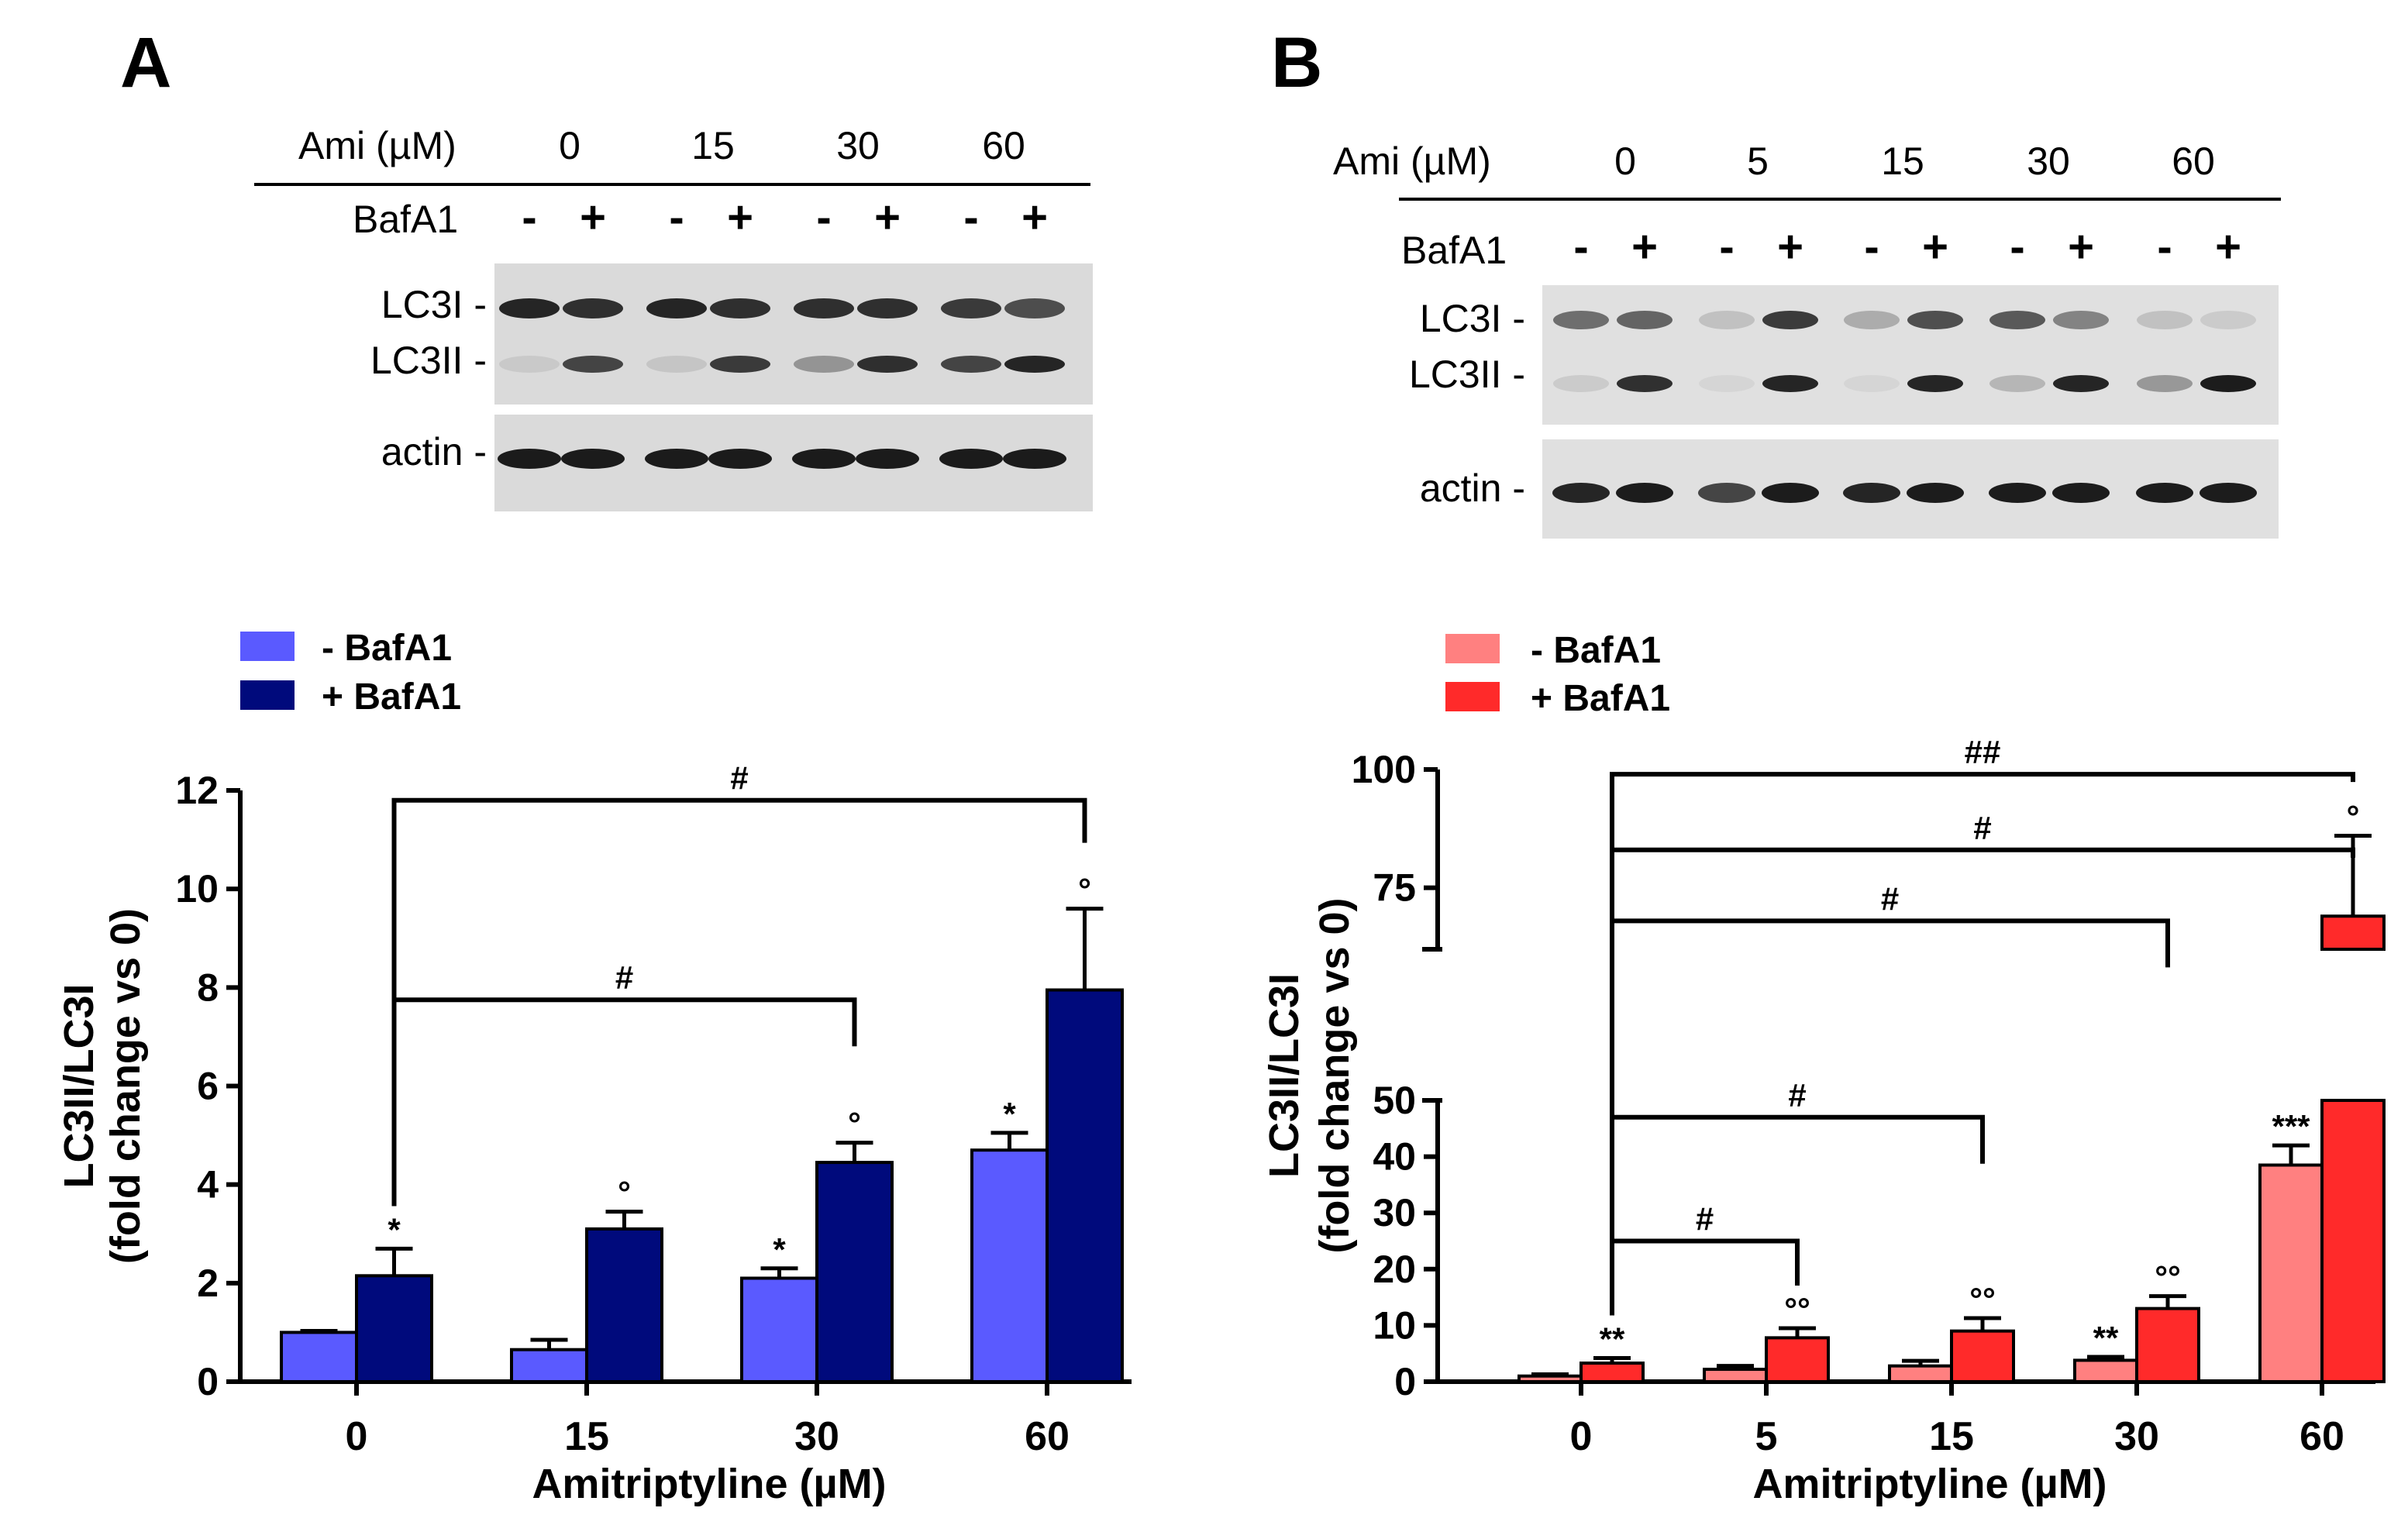 The width and height of the screenshot is (2408, 1532). Describe the element at coordinates (1902, 161) in the screenshot. I see `panel-b-dose: 15` at that location.